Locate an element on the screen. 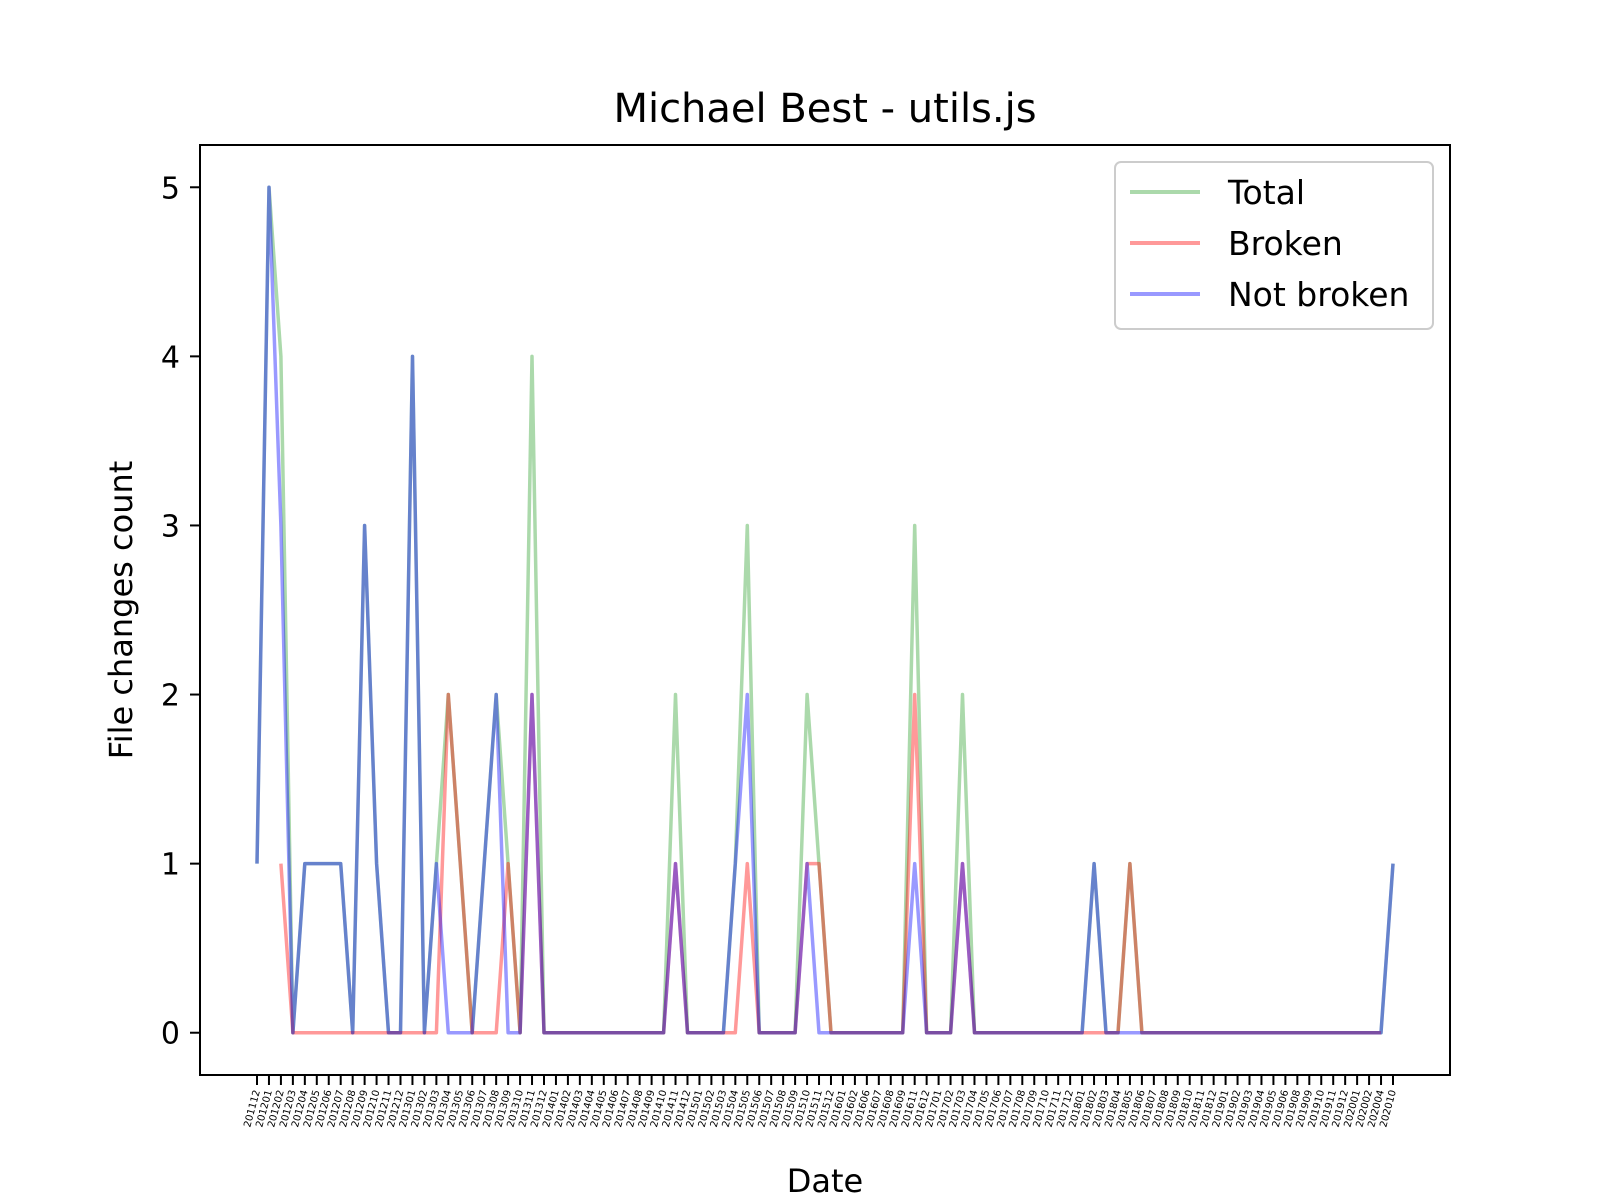 This screenshot has width=1600, height=1200. y-tick-label: 5 is located at coordinates (170, 188).